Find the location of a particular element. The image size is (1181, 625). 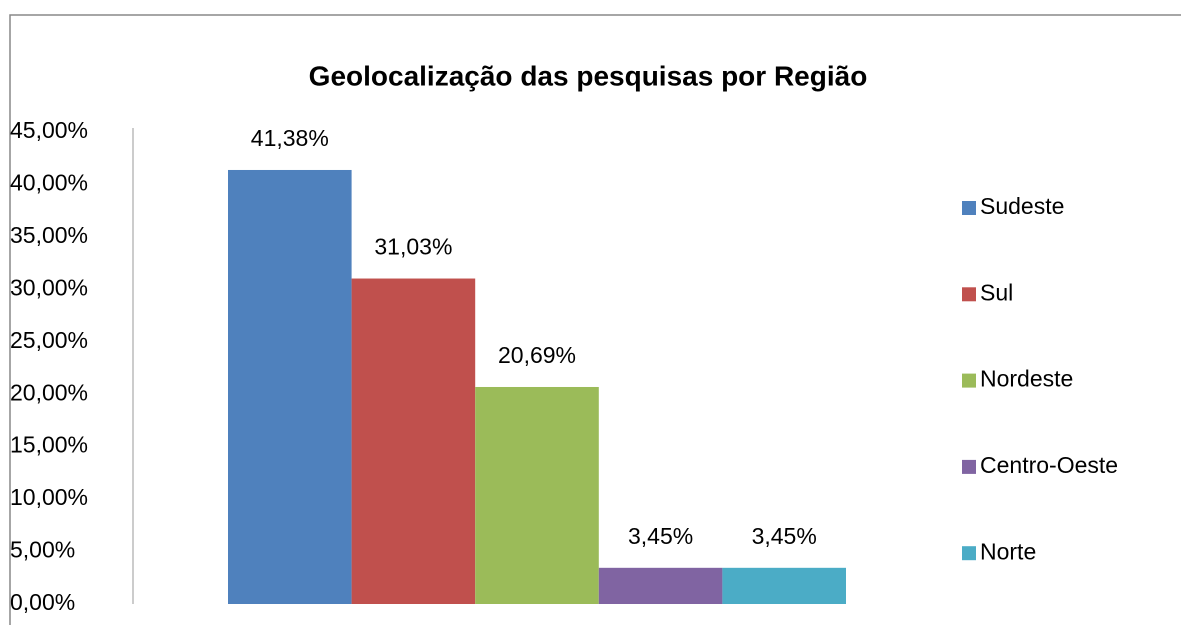

y-tick-label: 5,00% is located at coordinates (42, 550).